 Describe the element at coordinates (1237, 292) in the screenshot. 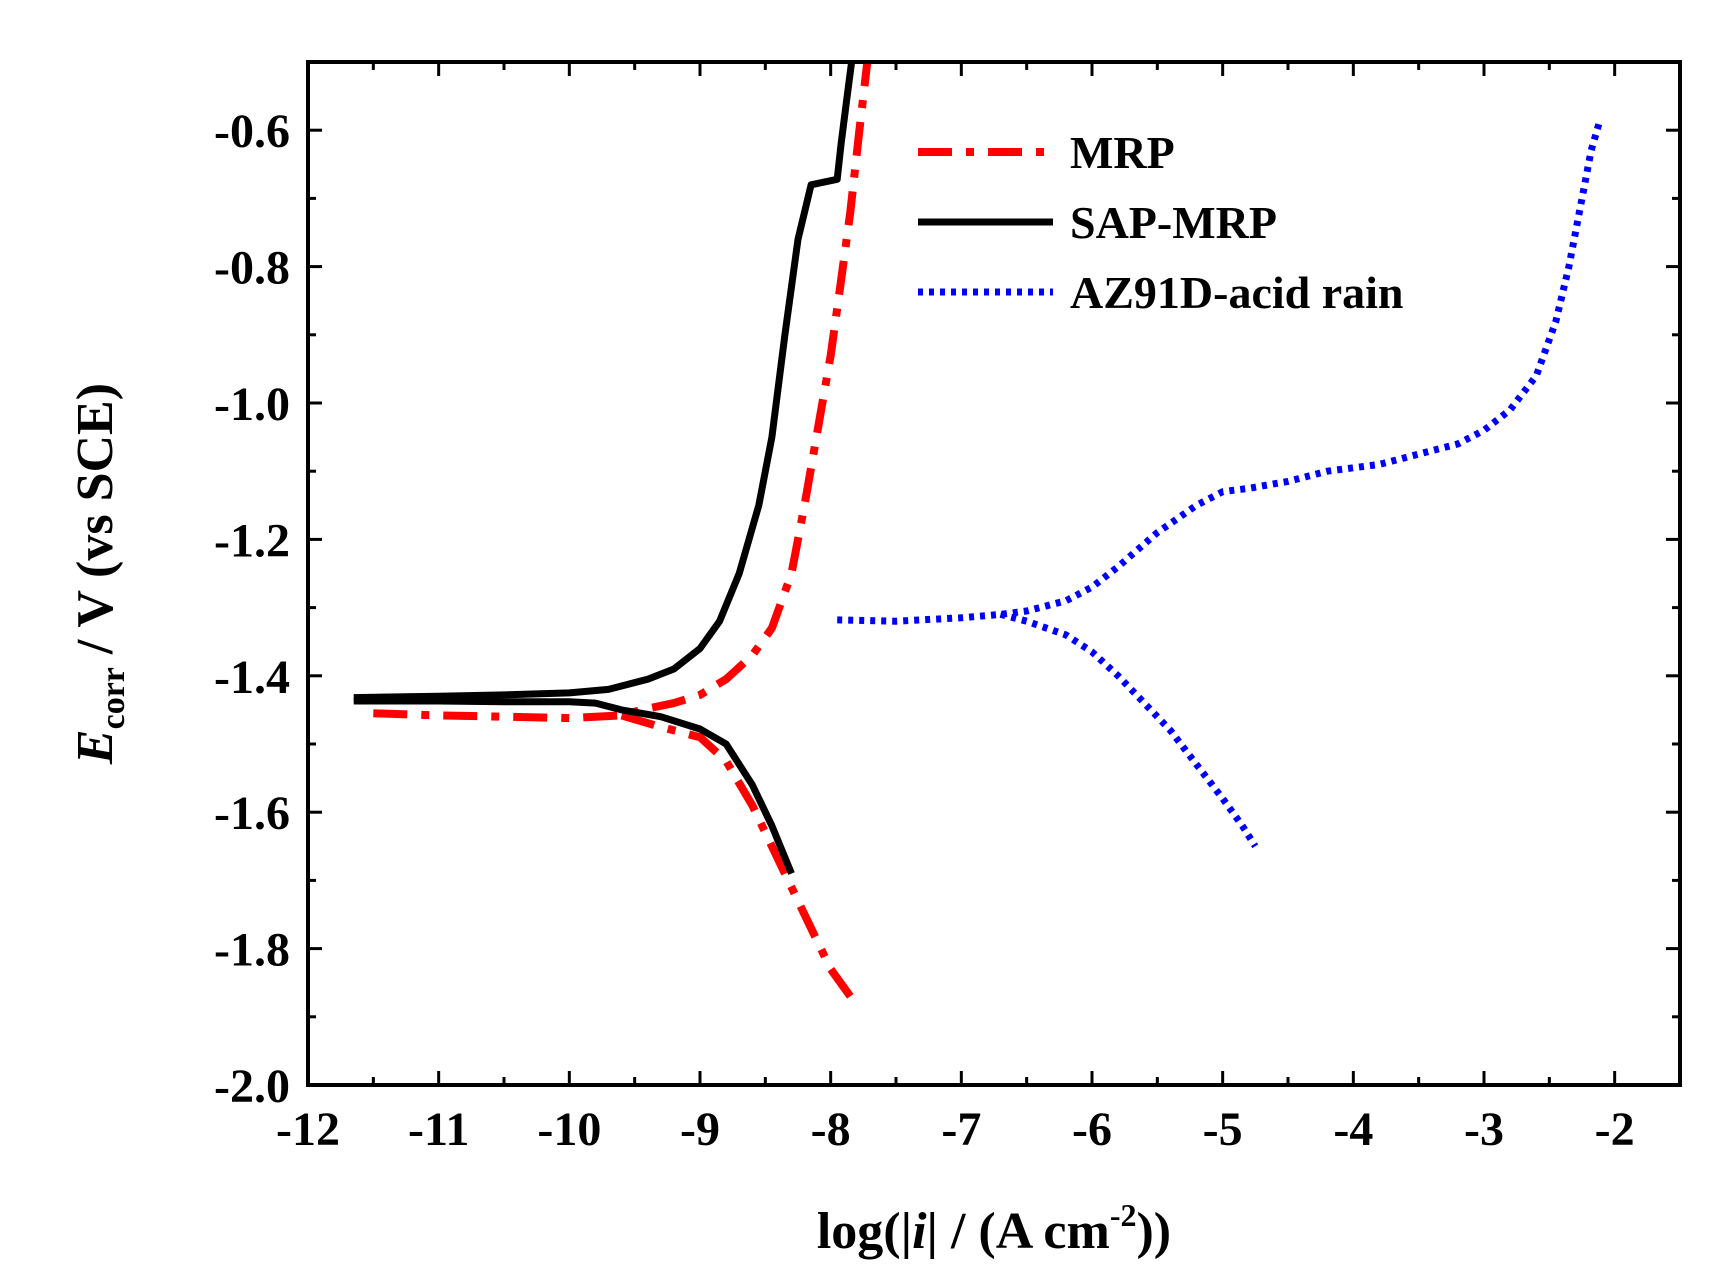

I see `legend-label-az91d-acid-rain: AZ91D-acid rain` at that location.